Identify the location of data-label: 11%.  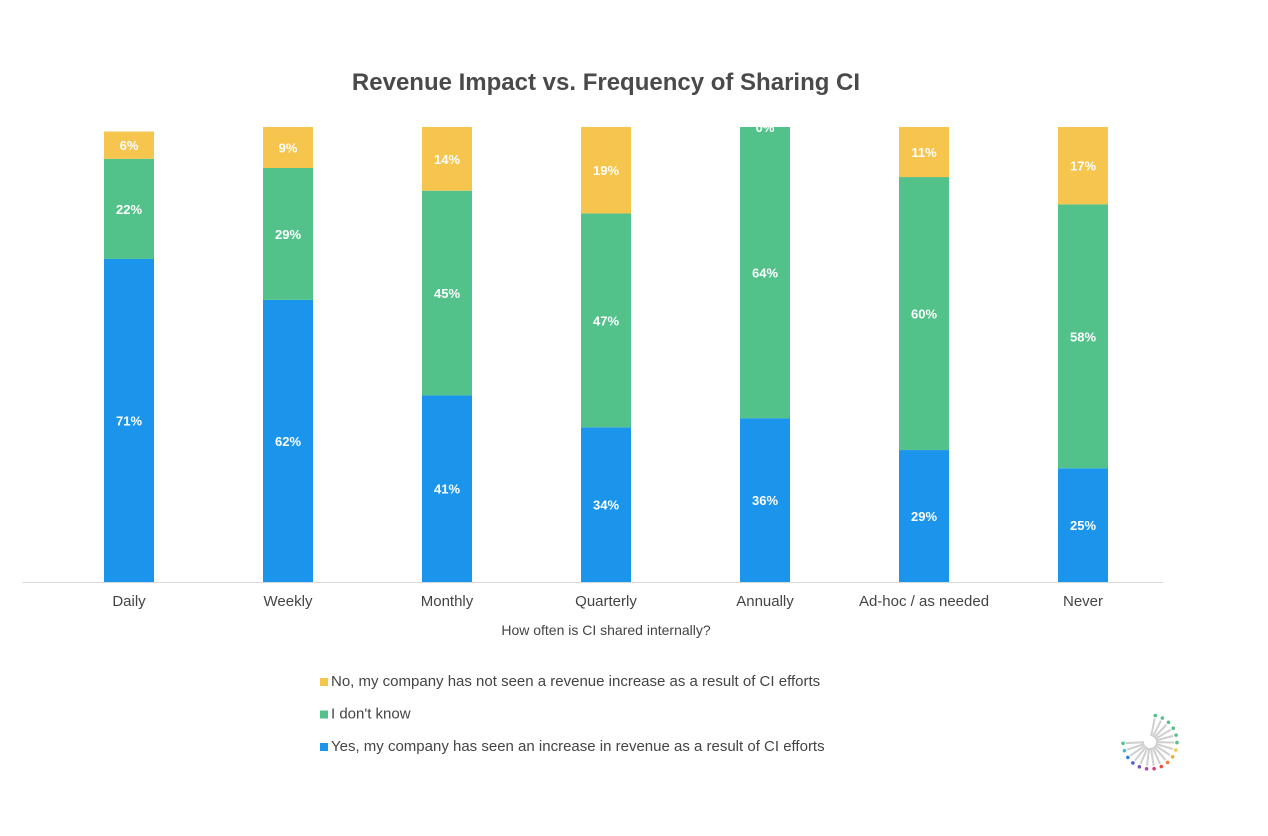
(924, 152).